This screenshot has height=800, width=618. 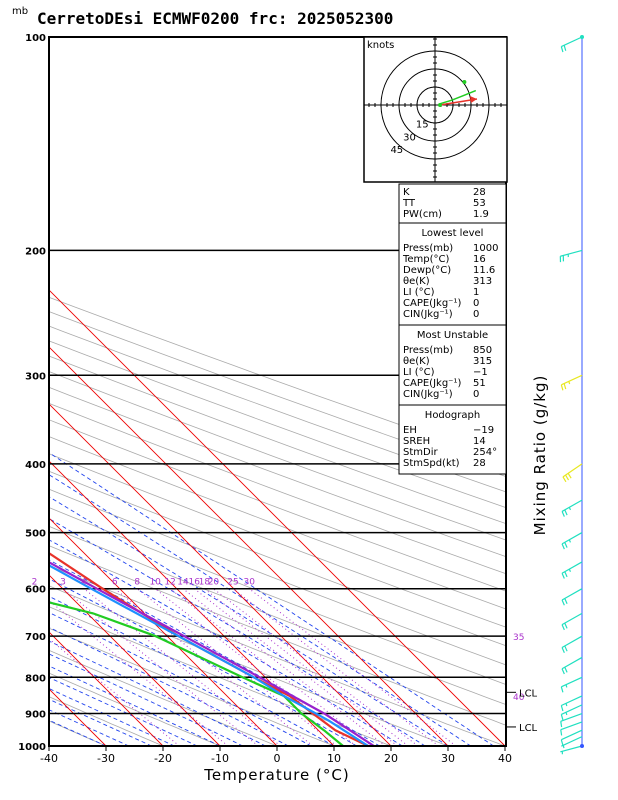 I want to click on hodograph-indices-row-label: SREH, so click(x=416, y=441).